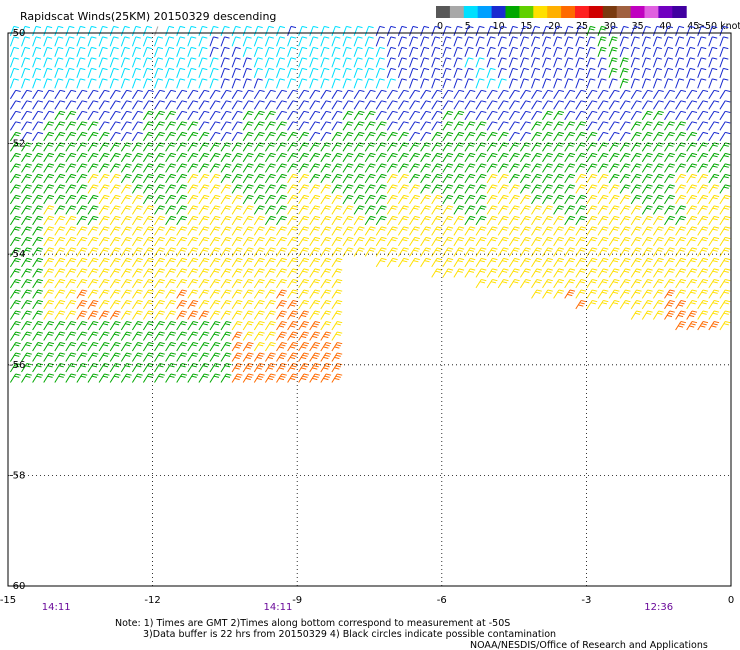 The height and width of the screenshot is (650, 740). Describe the element at coordinates (693, 26) in the screenshot. I see `legend-label: 45` at that location.